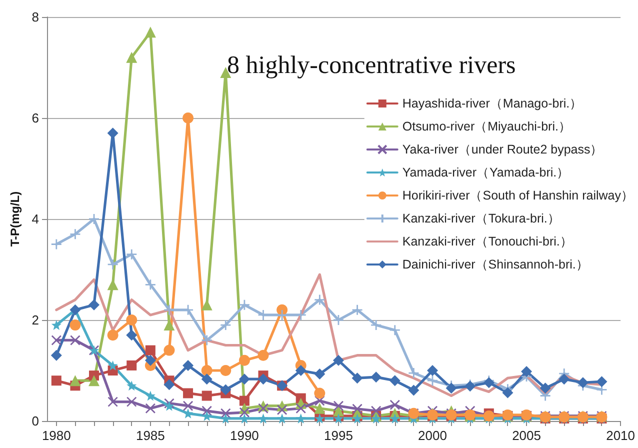  Describe the element at coordinates (15, 219) in the screenshot. I see `y-axis-title: T-P(mg/L)` at that location.